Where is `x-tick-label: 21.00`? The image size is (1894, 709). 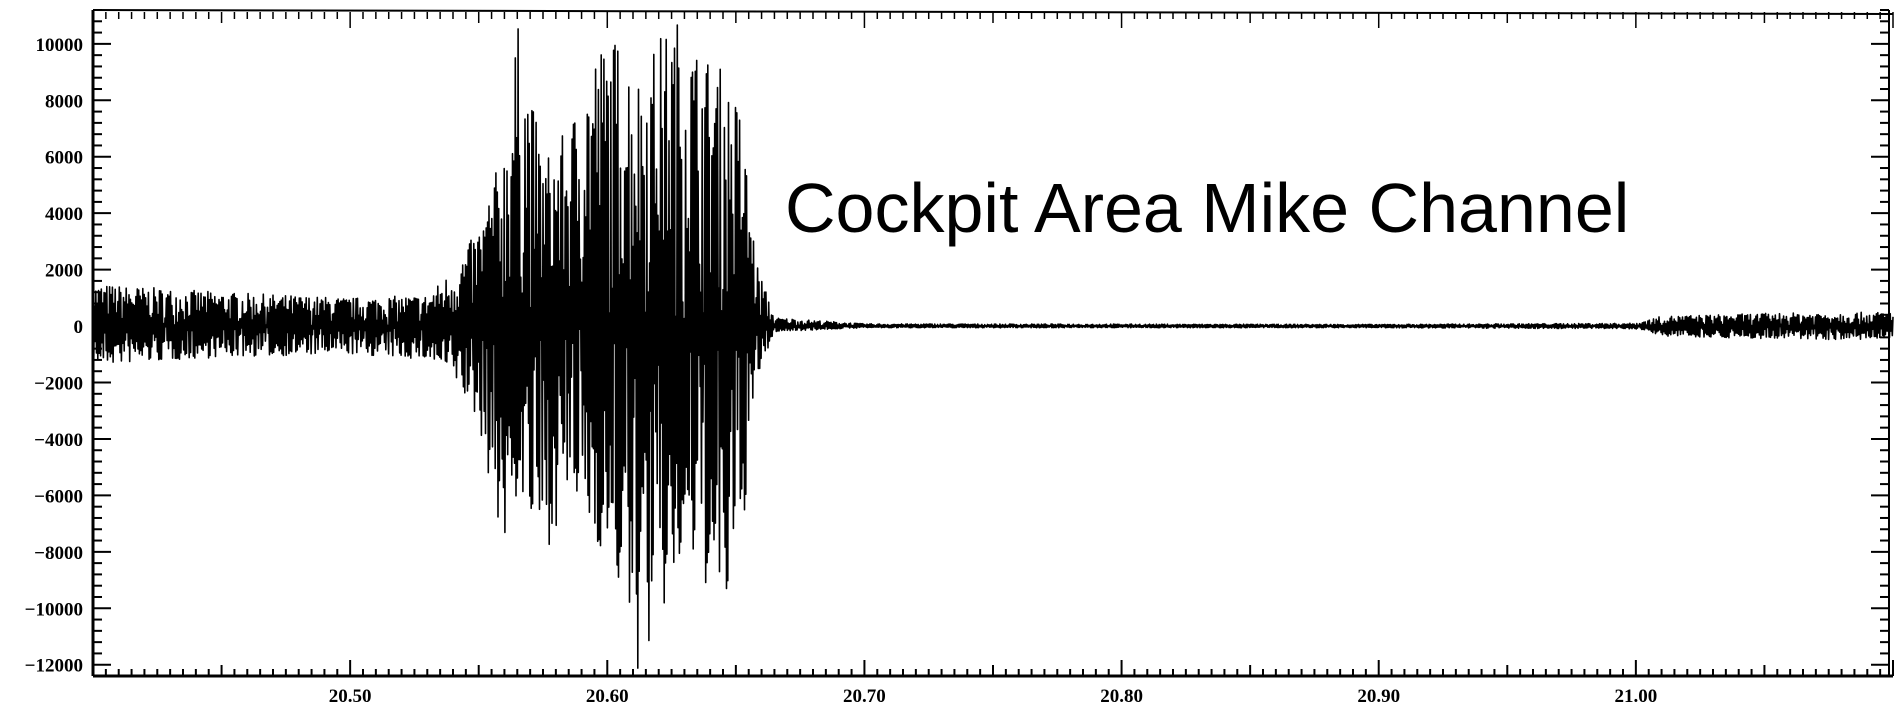 x-tick-label: 21.00 is located at coordinates (1635, 696).